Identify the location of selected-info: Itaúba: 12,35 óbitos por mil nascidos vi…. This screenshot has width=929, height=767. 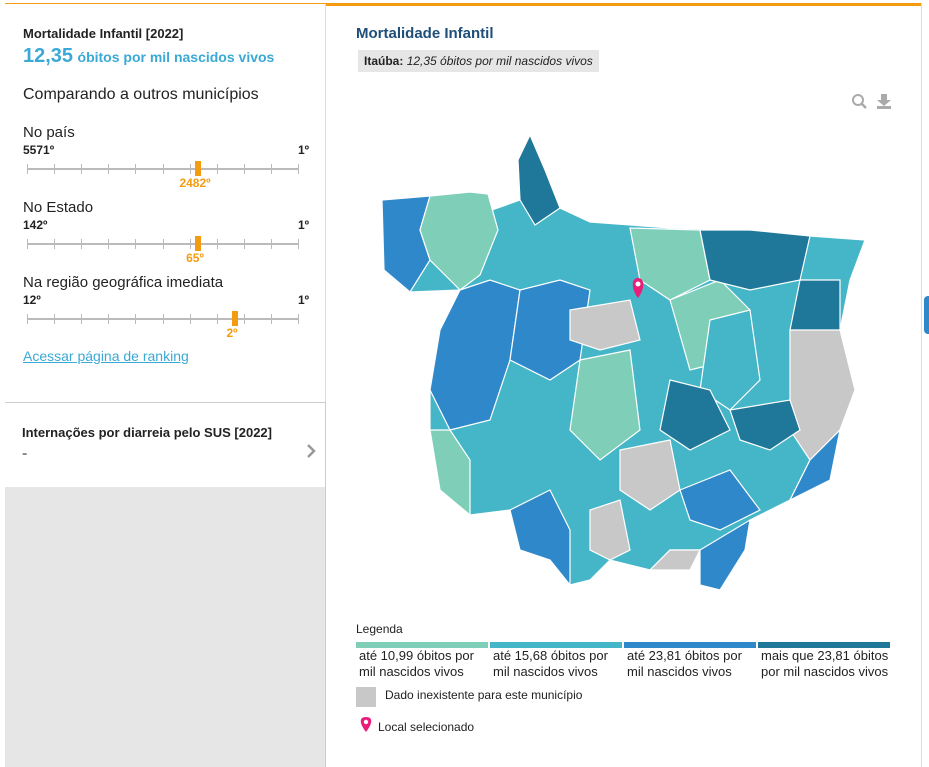
(478, 61).